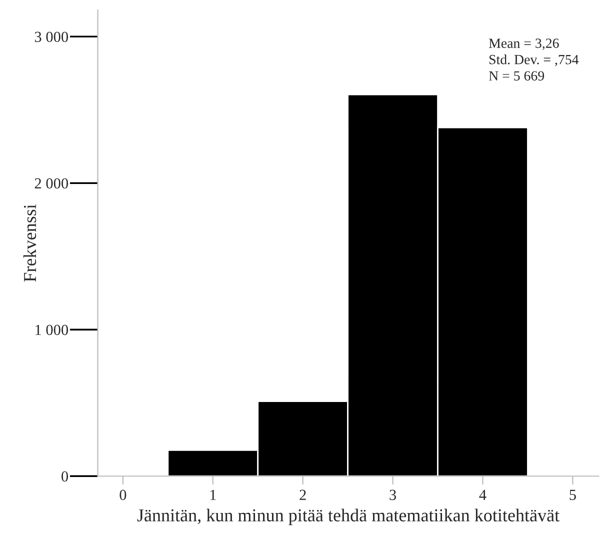  Describe the element at coordinates (348, 517) in the screenshot. I see `x-axis-title: Jännitän, kun minun pitää tehdä matematiikan kotitehtävät` at that location.